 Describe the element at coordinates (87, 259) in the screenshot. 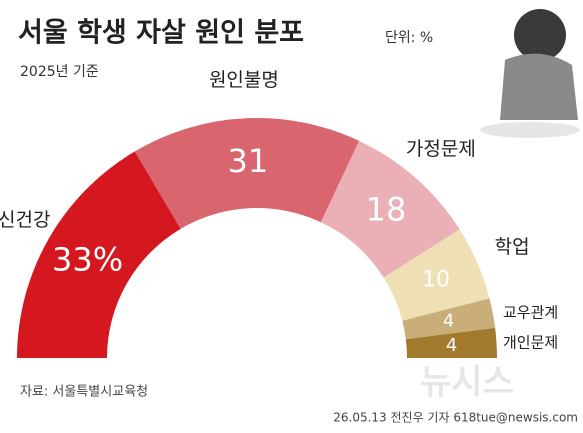

I see `value-label: 33%` at that location.